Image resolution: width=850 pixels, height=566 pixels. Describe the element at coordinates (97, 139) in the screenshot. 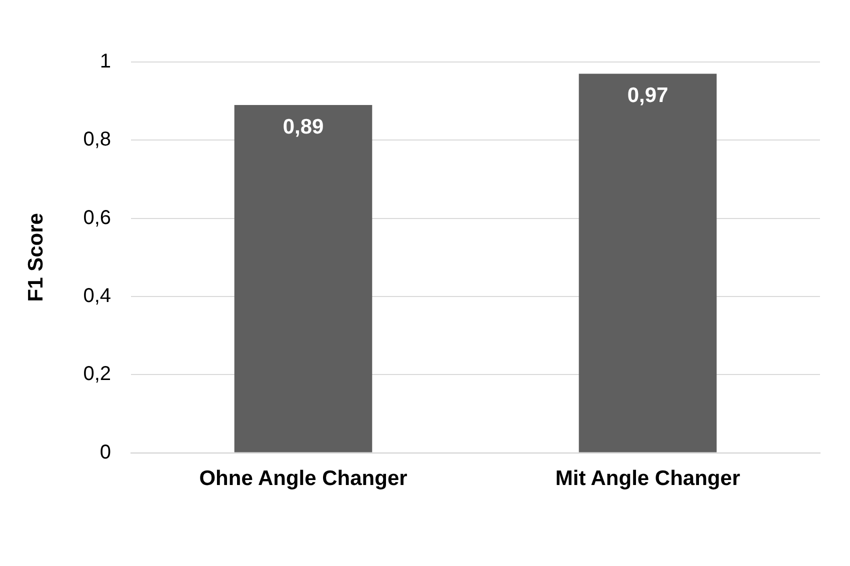

I see `y-tick-label: 0,8` at that location.